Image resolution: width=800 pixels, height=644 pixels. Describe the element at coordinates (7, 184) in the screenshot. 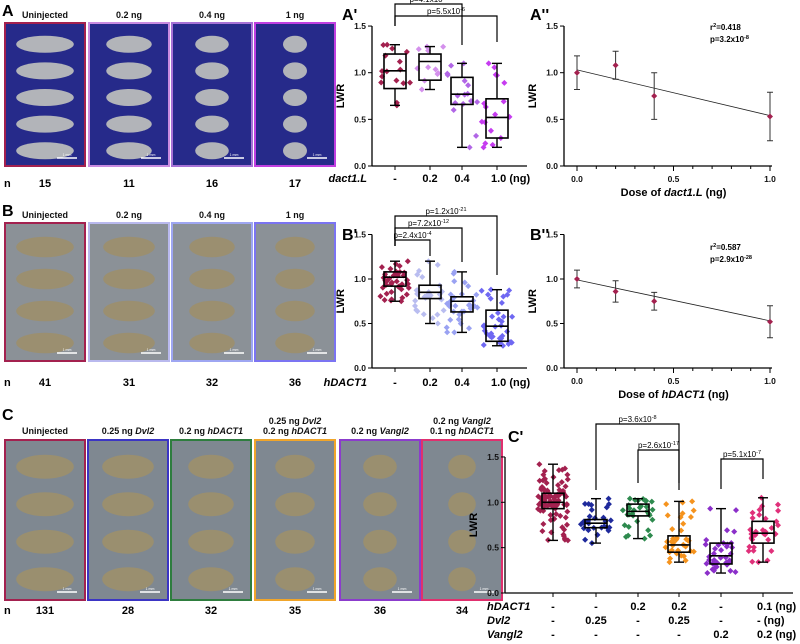

I see `n-label-a: n` at that location.